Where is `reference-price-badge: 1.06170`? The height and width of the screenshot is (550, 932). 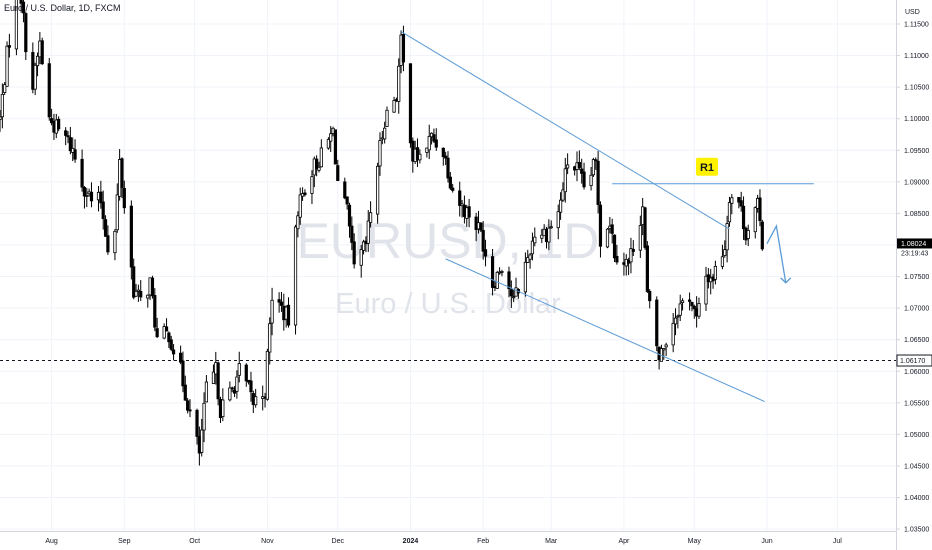
reference-price-badge: 1.06170 is located at coordinates (914, 360).